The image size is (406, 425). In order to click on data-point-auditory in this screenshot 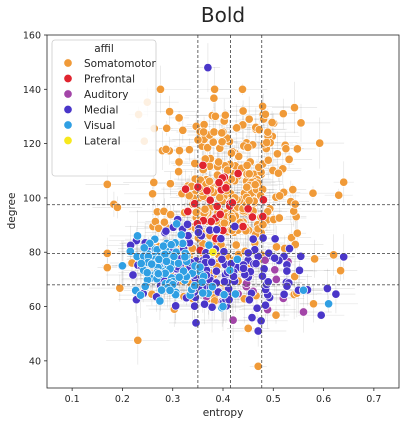, I will do `click(276, 279)`.